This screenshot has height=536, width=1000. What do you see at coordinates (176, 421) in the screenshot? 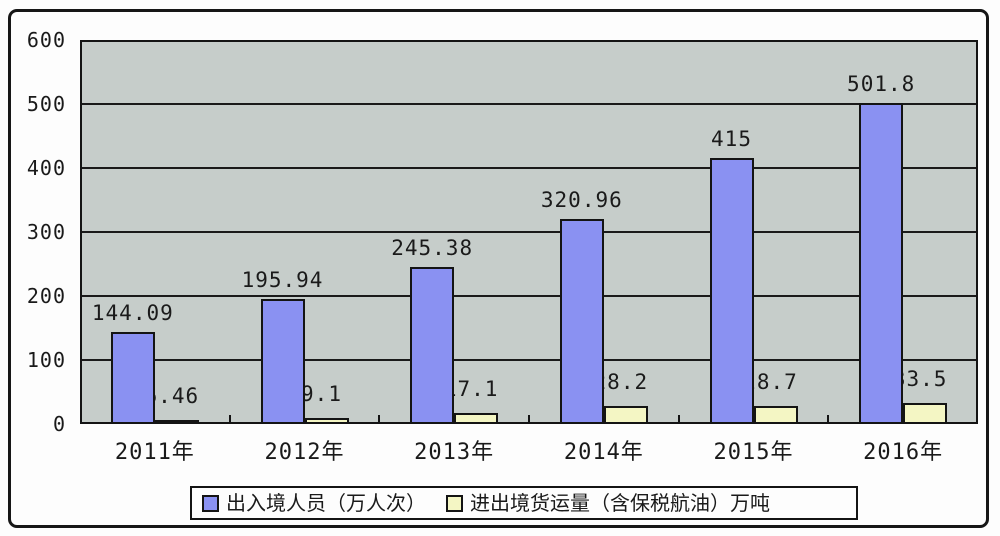
I see `bar-cargo-2011年` at bounding box center [176, 421].